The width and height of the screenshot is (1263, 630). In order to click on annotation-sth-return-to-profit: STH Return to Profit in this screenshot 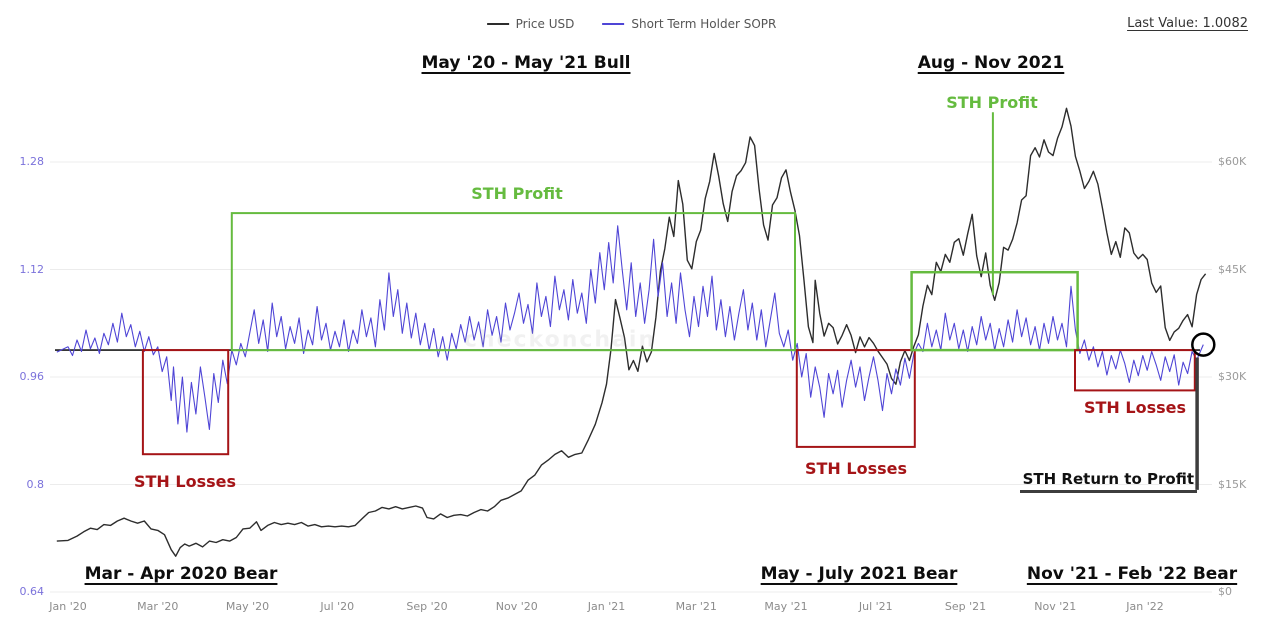, I will do `click(1108, 481)`.